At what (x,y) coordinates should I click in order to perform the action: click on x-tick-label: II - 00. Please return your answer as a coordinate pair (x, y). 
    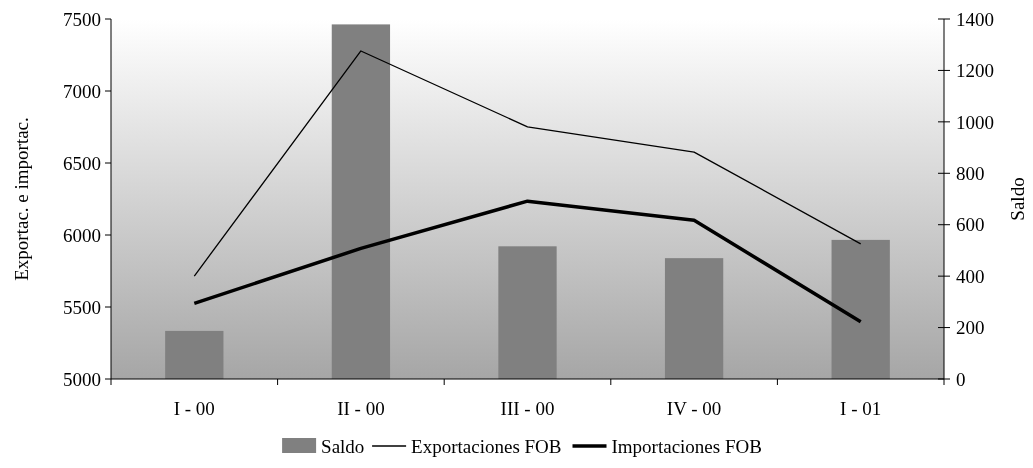
    Looking at the image, I should click on (361, 408).